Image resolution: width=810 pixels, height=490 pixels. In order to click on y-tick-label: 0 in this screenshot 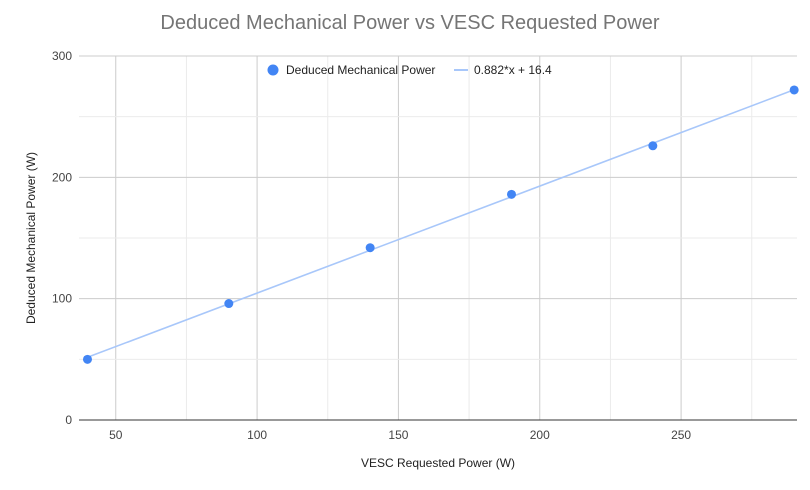, I will do `click(68, 420)`.